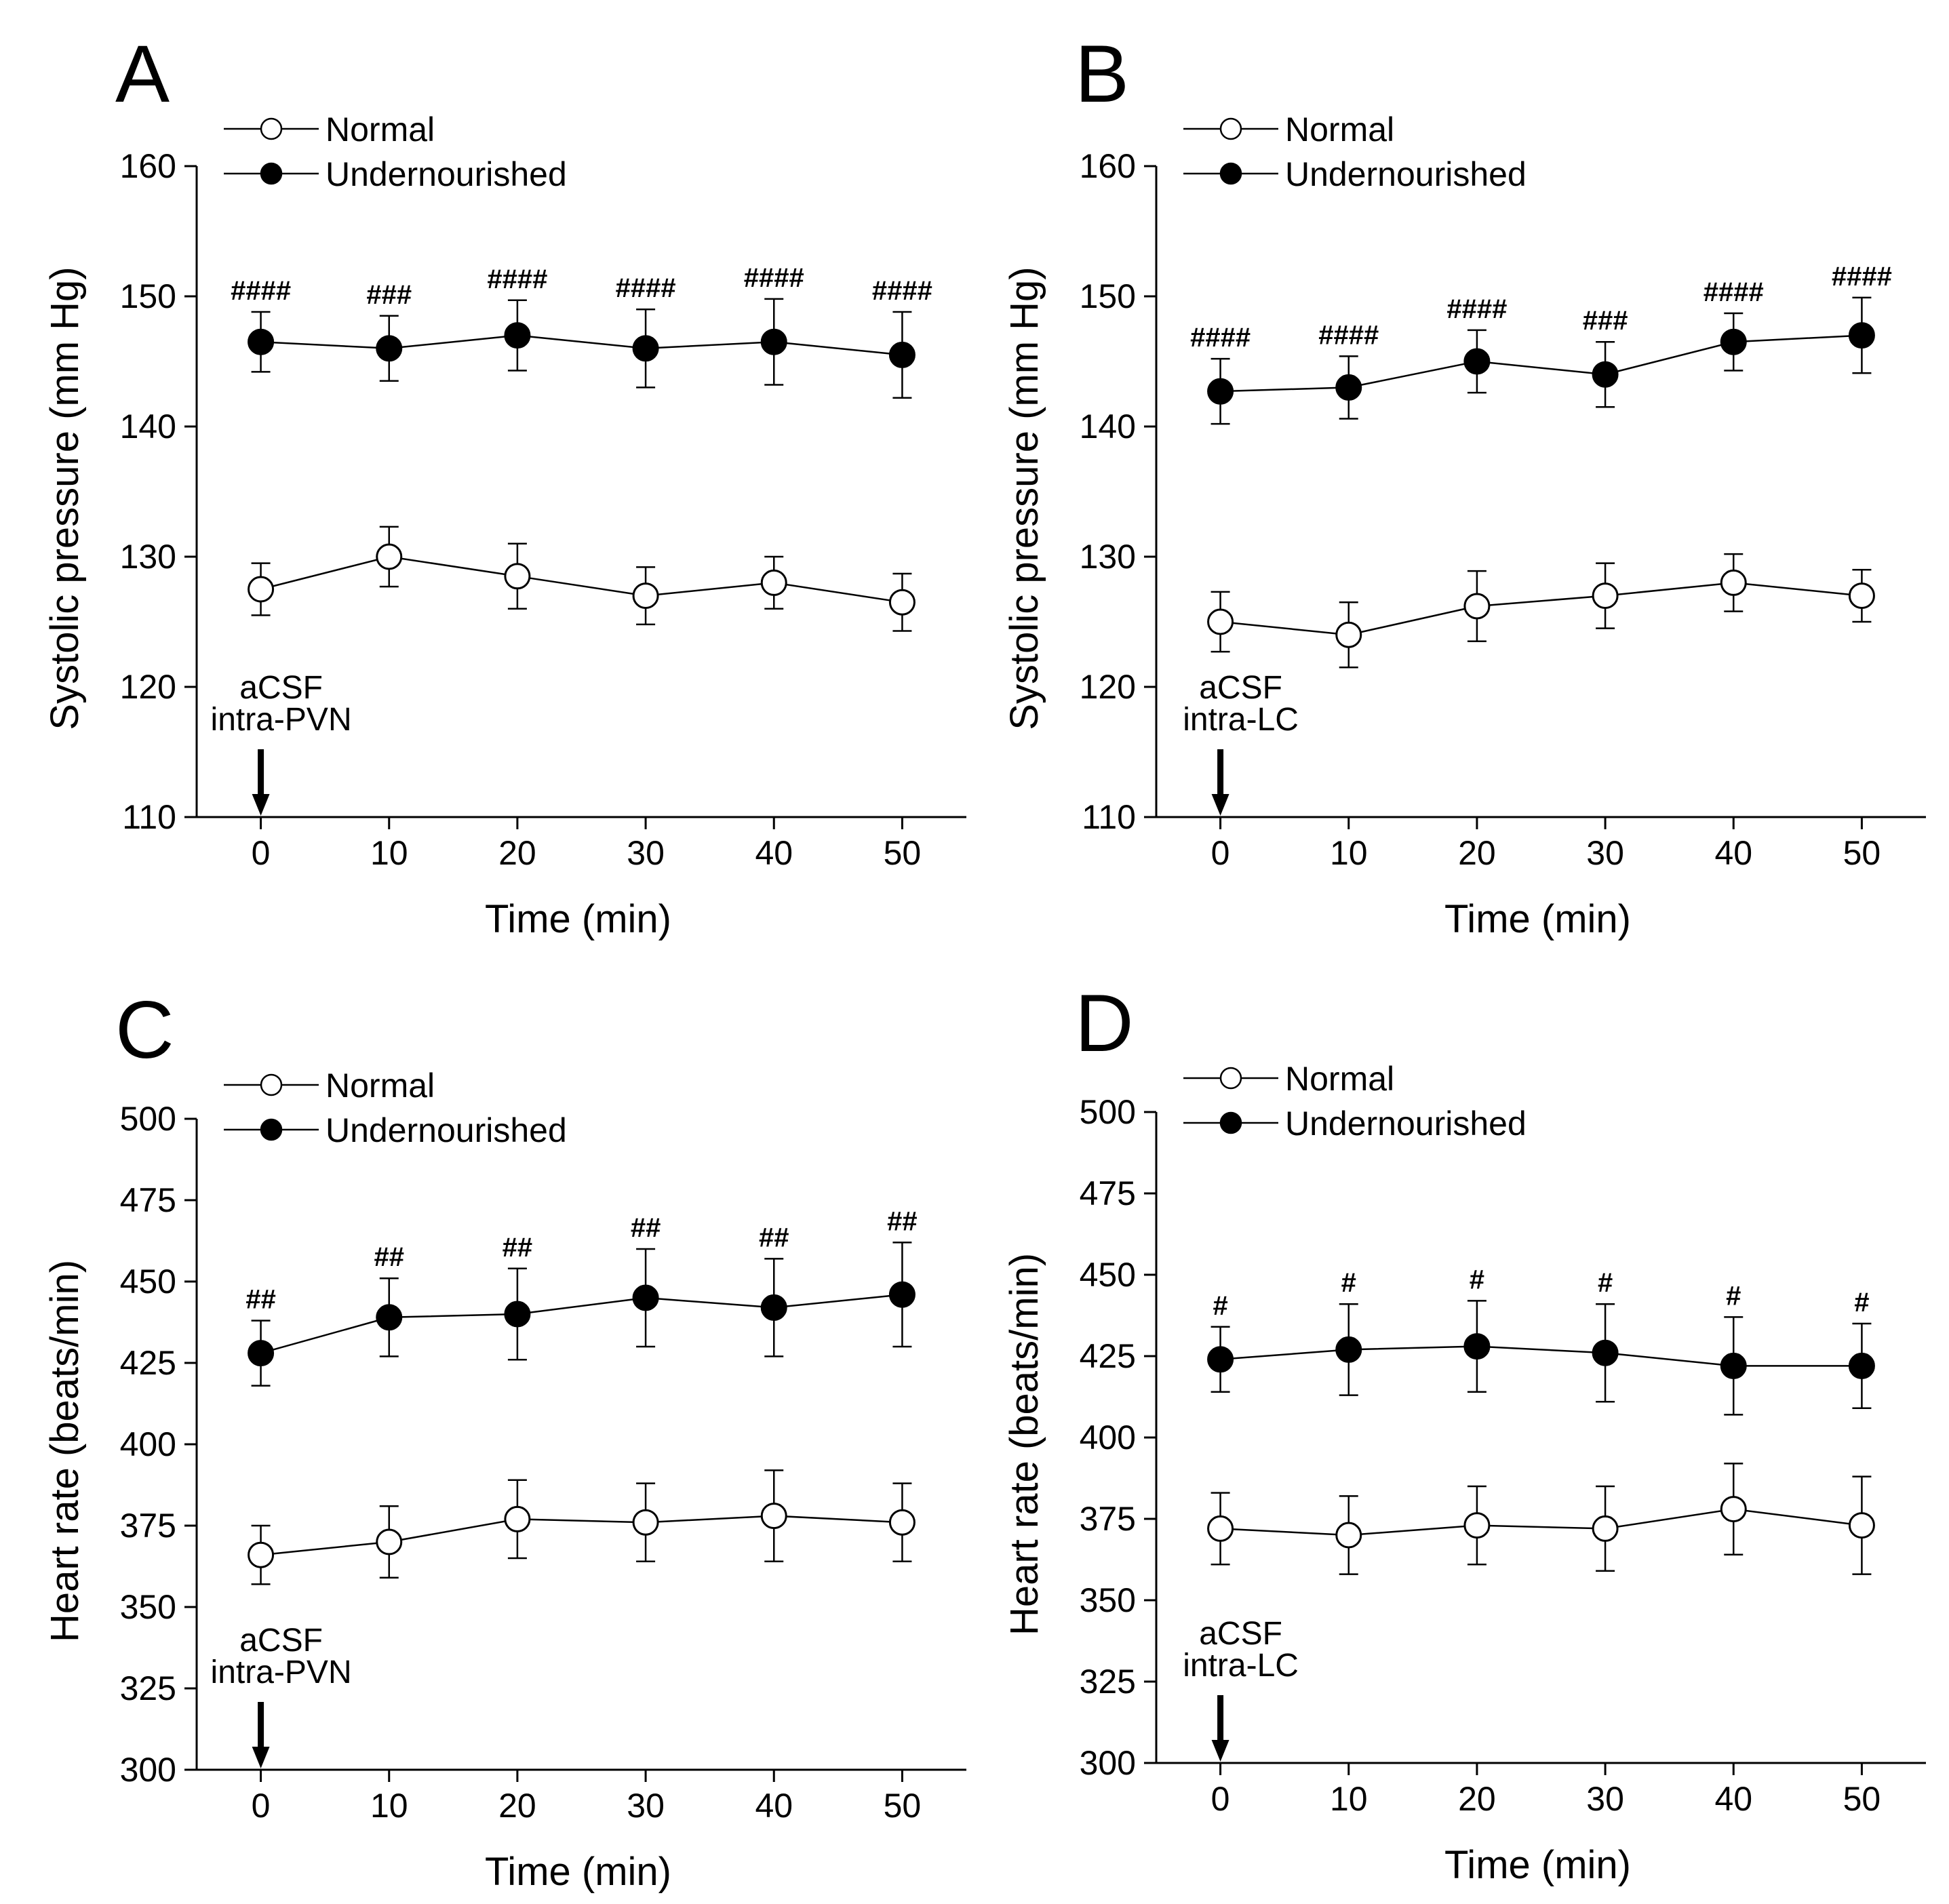 Image resolution: width=1949 pixels, height=1904 pixels. What do you see at coordinates (148, 1770) in the screenshot?
I see `y-tick-label: 300` at bounding box center [148, 1770].